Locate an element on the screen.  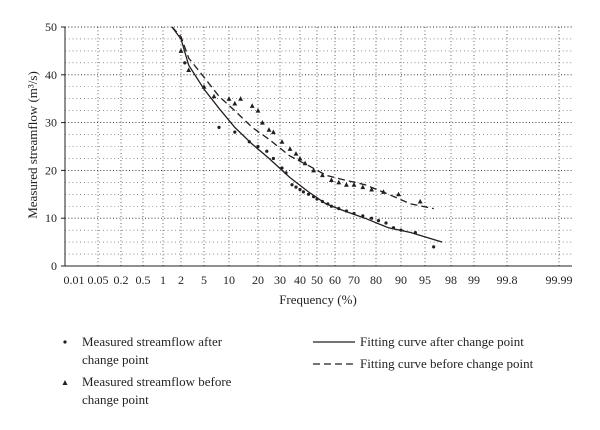
x-tick-label: 1 is located at coordinates (163, 280).